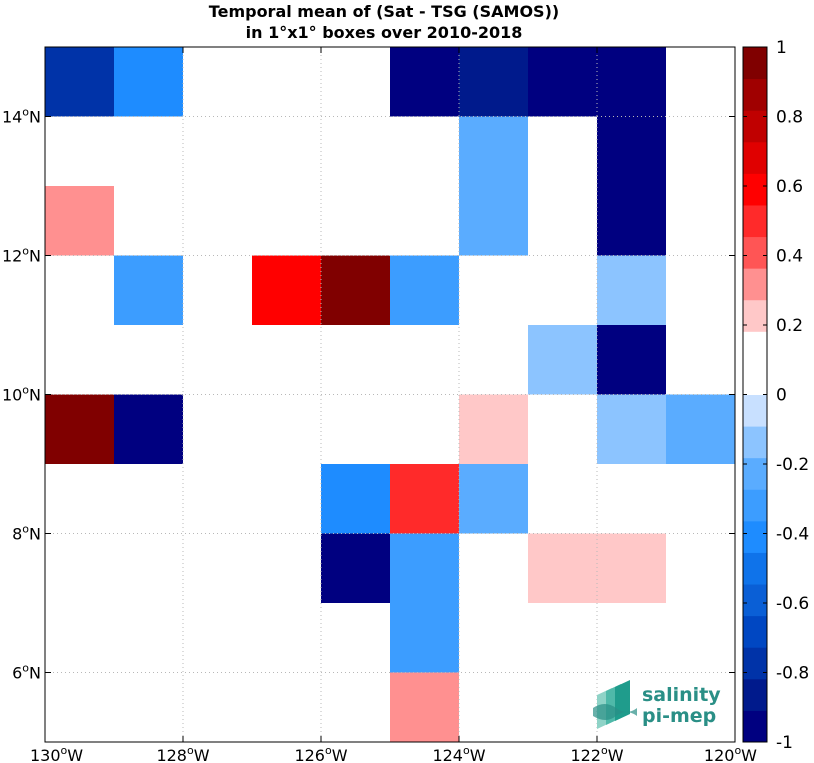 This screenshot has width=814, height=763. What do you see at coordinates (792, 465) in the screenshot?
I see `colorbar-tick-label: -0.2` at bounding box center [792, 465].